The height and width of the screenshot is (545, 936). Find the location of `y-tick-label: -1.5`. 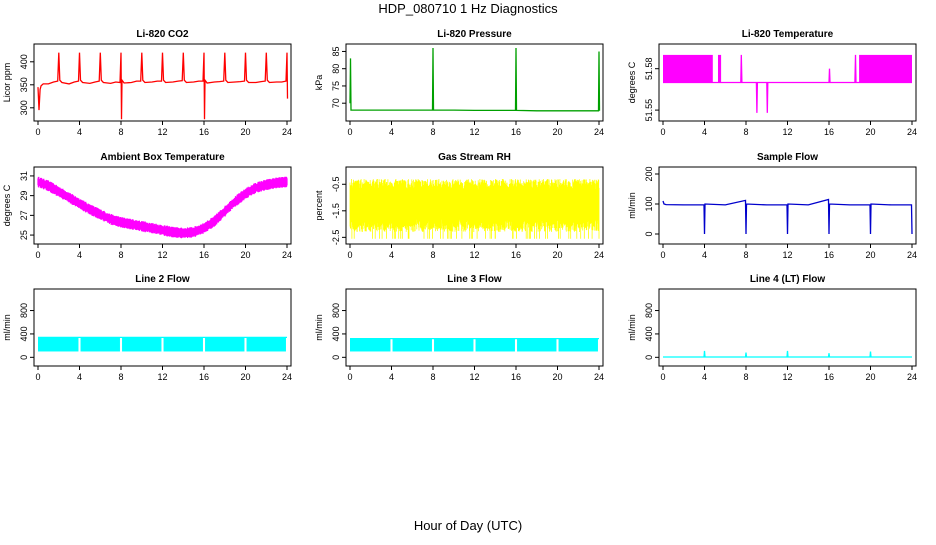

y-tick-label: -1.5 is located at coordinates (336, 211).